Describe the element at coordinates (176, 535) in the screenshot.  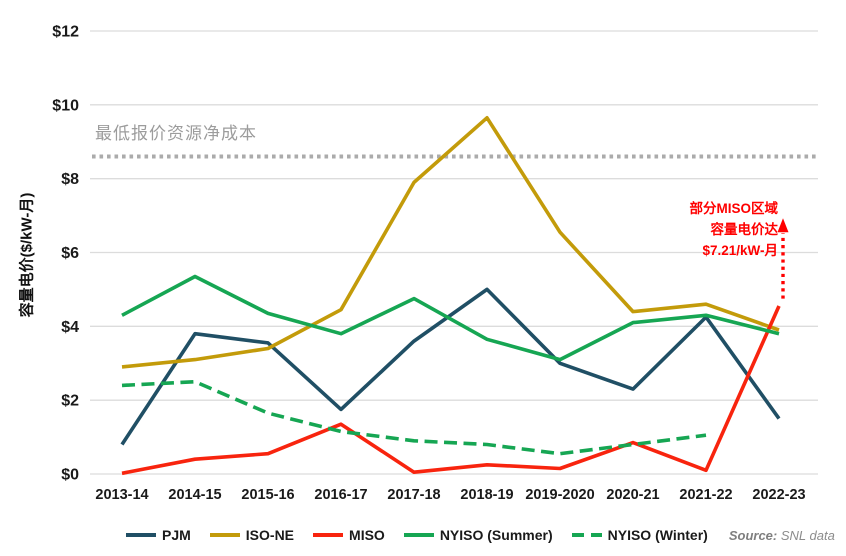
I see `legend-label: PJM` at that location.